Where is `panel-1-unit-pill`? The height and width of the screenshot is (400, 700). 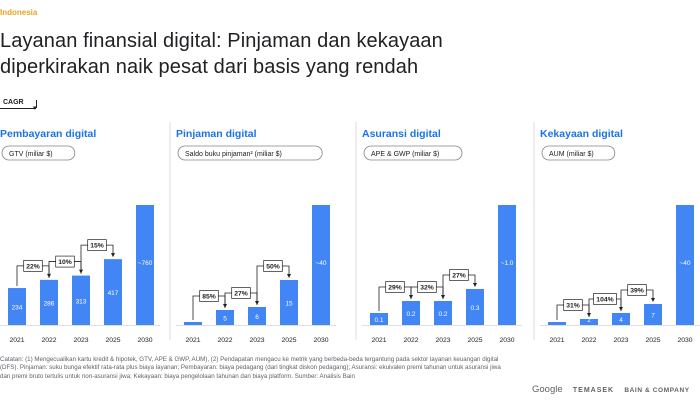 panel-1-unit-pill is located at coordinates (38, 153).